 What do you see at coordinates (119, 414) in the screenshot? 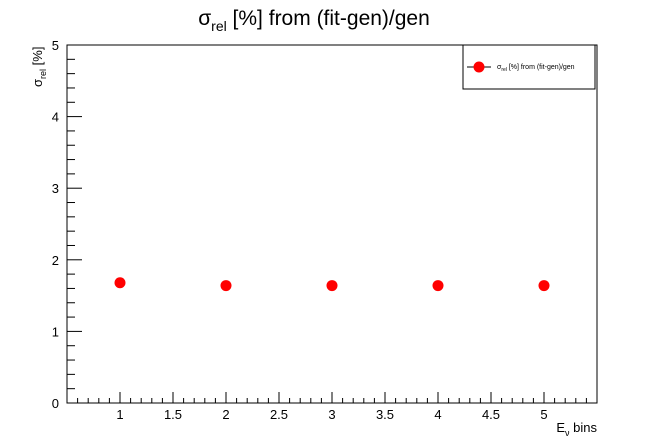
I see `x-tick-label: 1` at bounding box center [119, 414].